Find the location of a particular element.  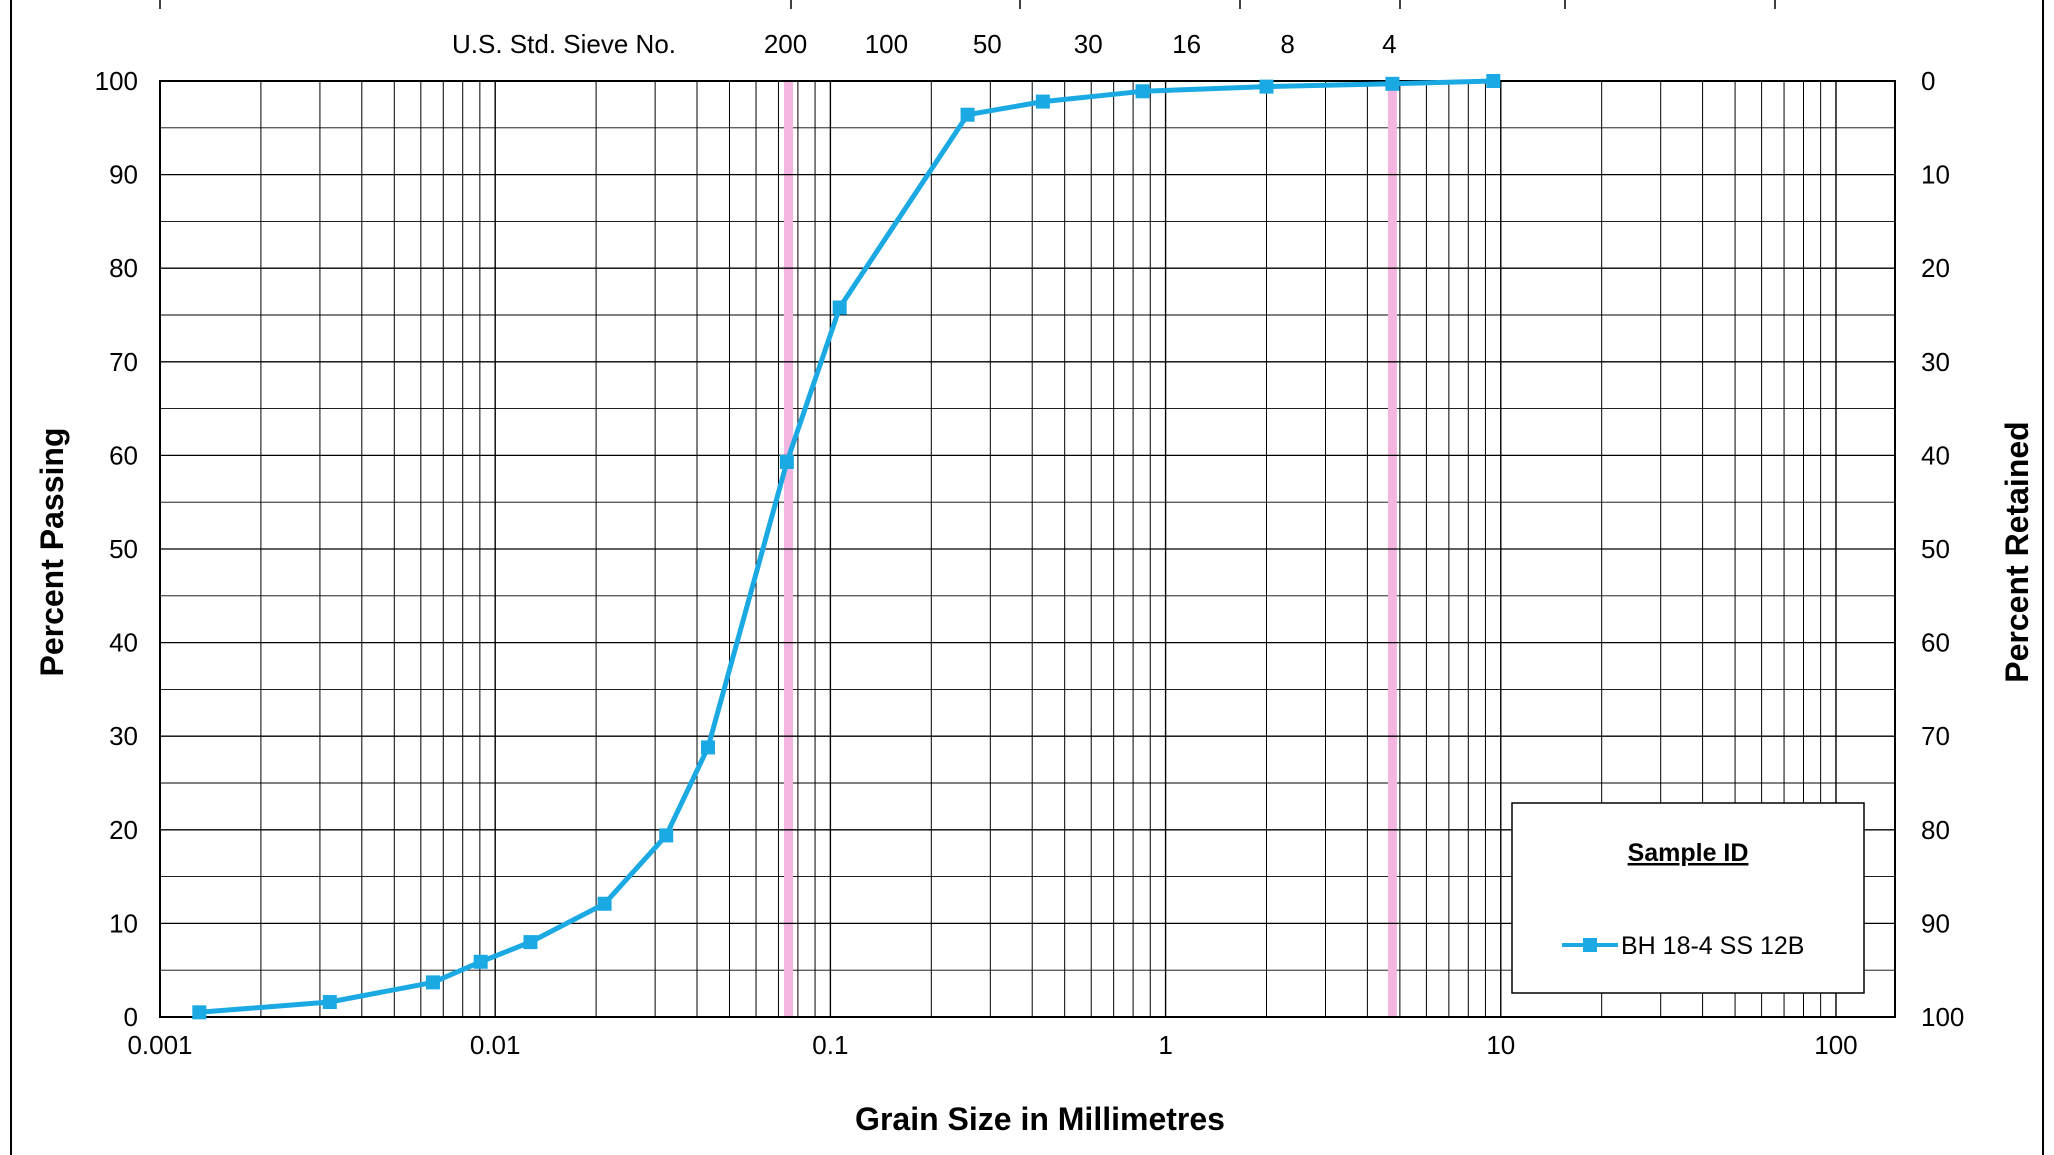

y2-tick-label: 10 is located at coordinates (1935, 175).